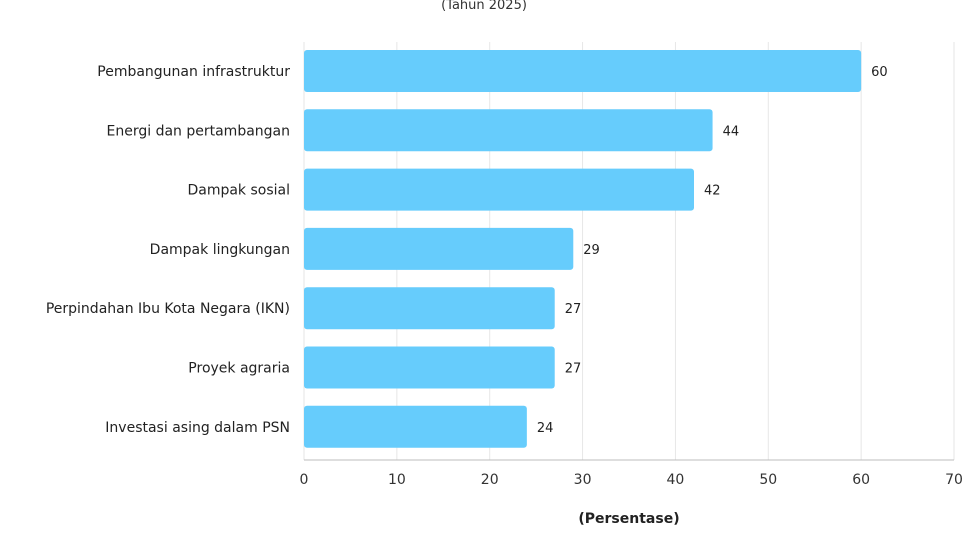 The image size is (968, 543). What do you see at coordinates (591, 250) in the screenshot?
I see `value-label: 29` at bounding box center [591, 250].